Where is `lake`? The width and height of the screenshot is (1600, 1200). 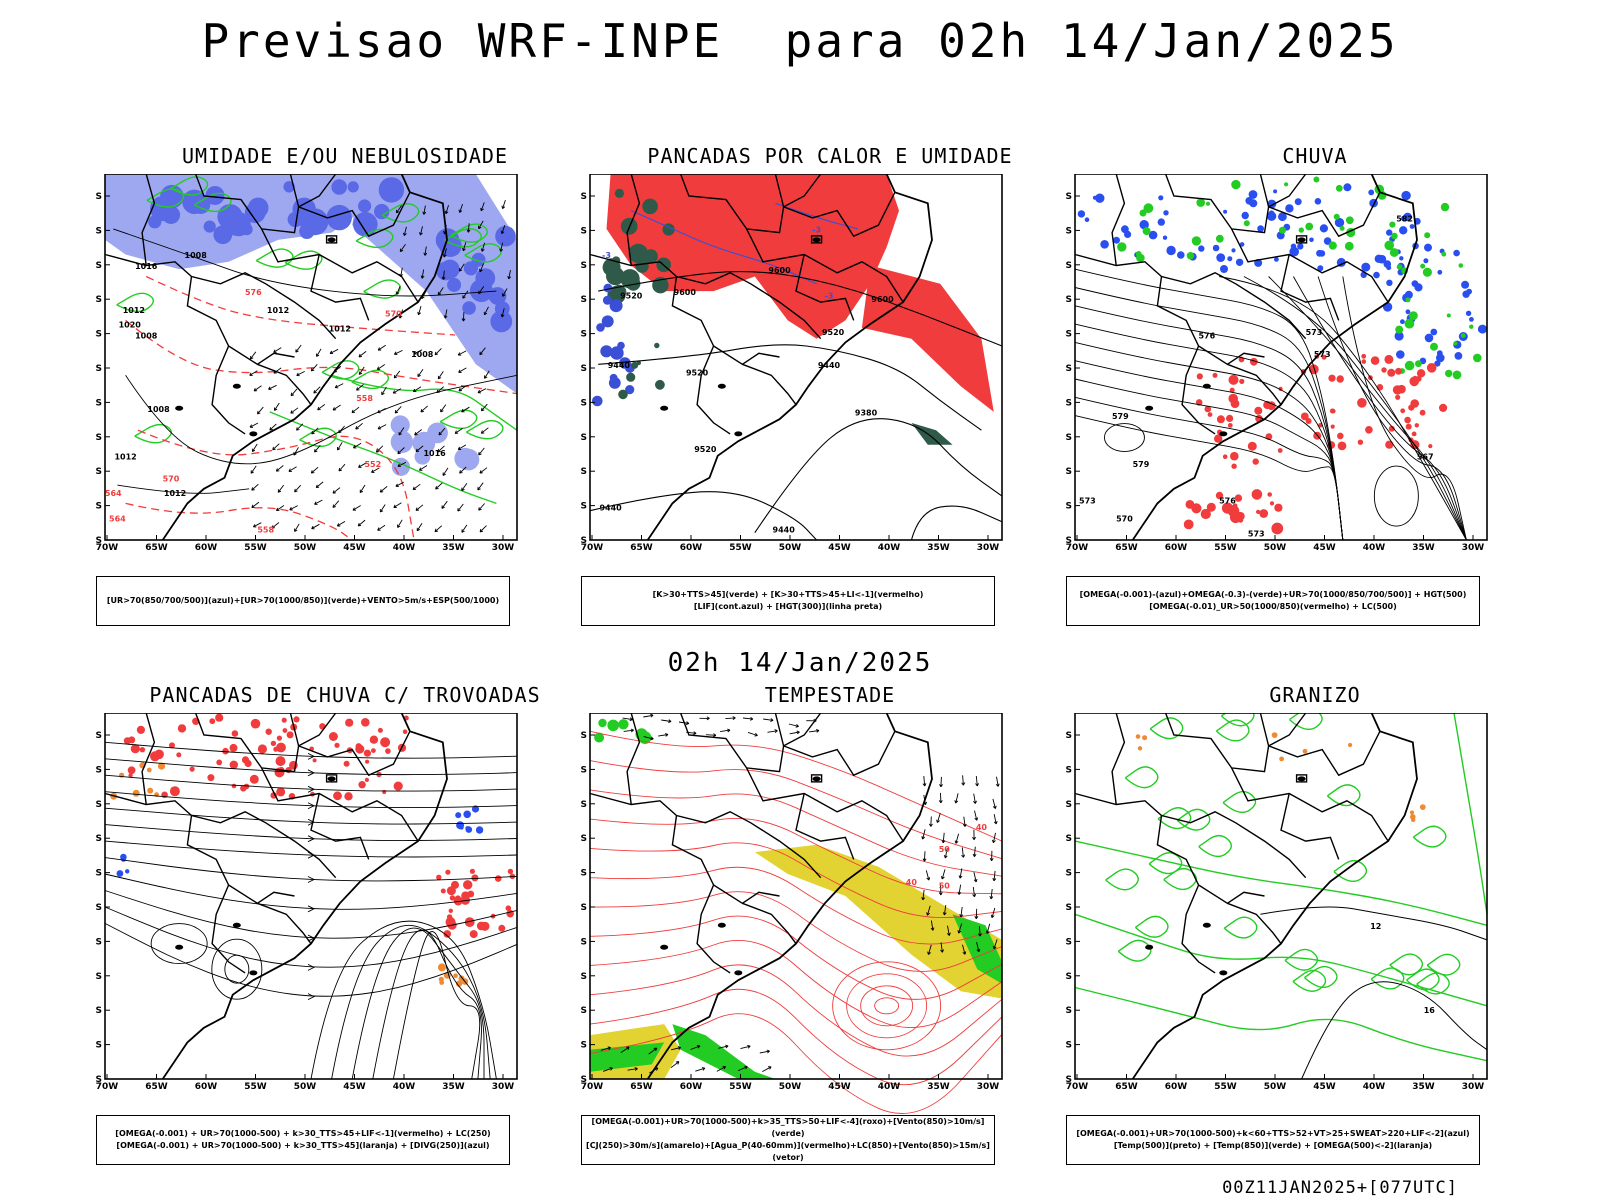 lake is located at coordinates (331, 240).